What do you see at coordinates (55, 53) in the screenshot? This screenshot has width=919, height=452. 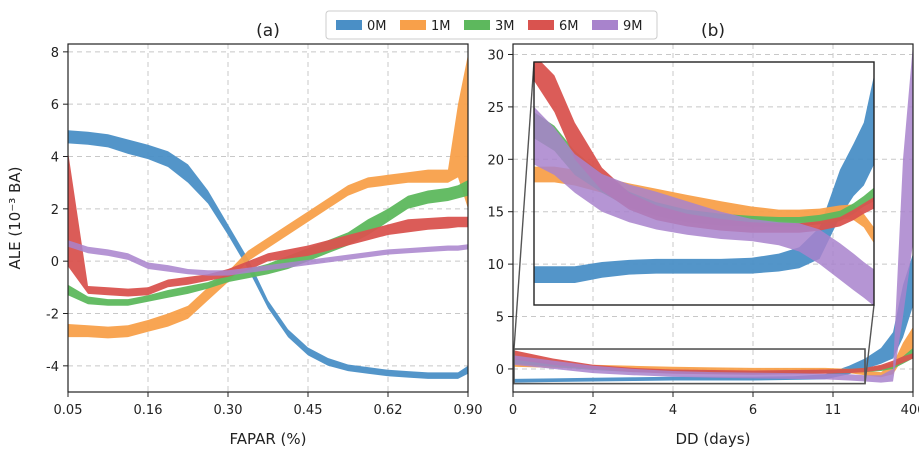 I see `y-tick-label: 8` at bounding box center [55, 53].